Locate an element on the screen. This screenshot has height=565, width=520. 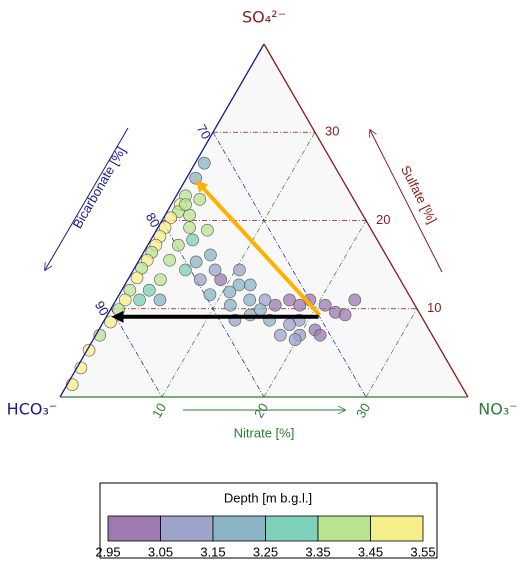
colorbar-tick-label: 3.45 is located at coordinates (370, 551).